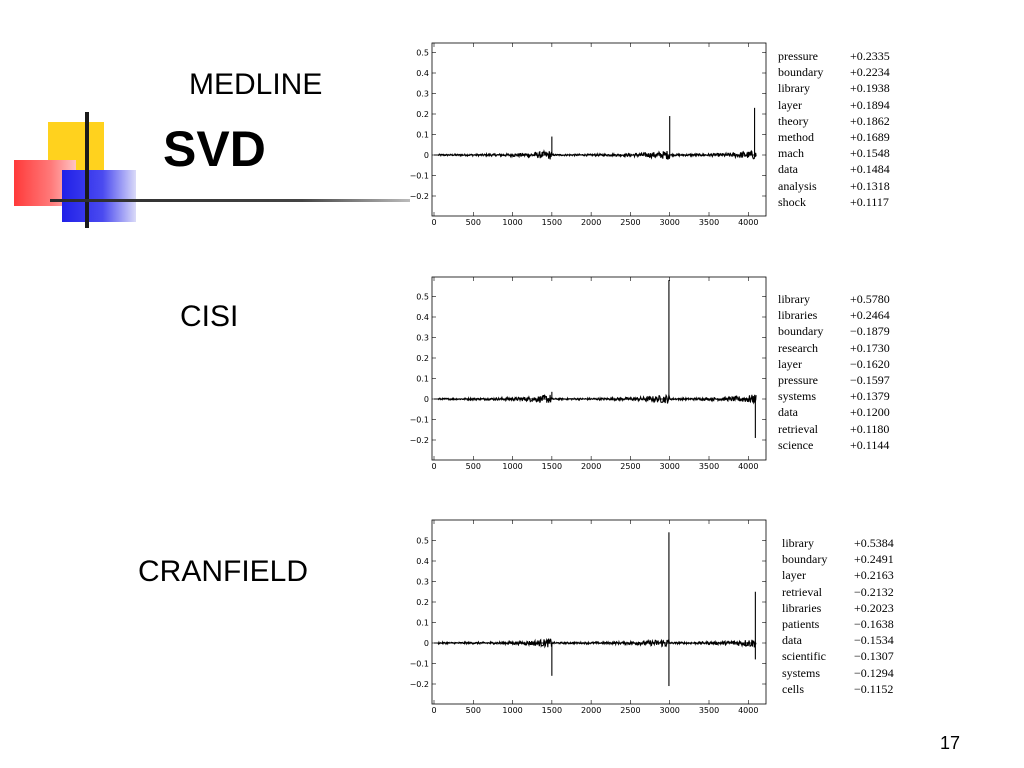 The width and height of the screenshot is (1024, 768). What do you see at coordinates (870, 444) in the screenshot?
I see `term-weight: +0.1144` at bounding box center [870, 444].